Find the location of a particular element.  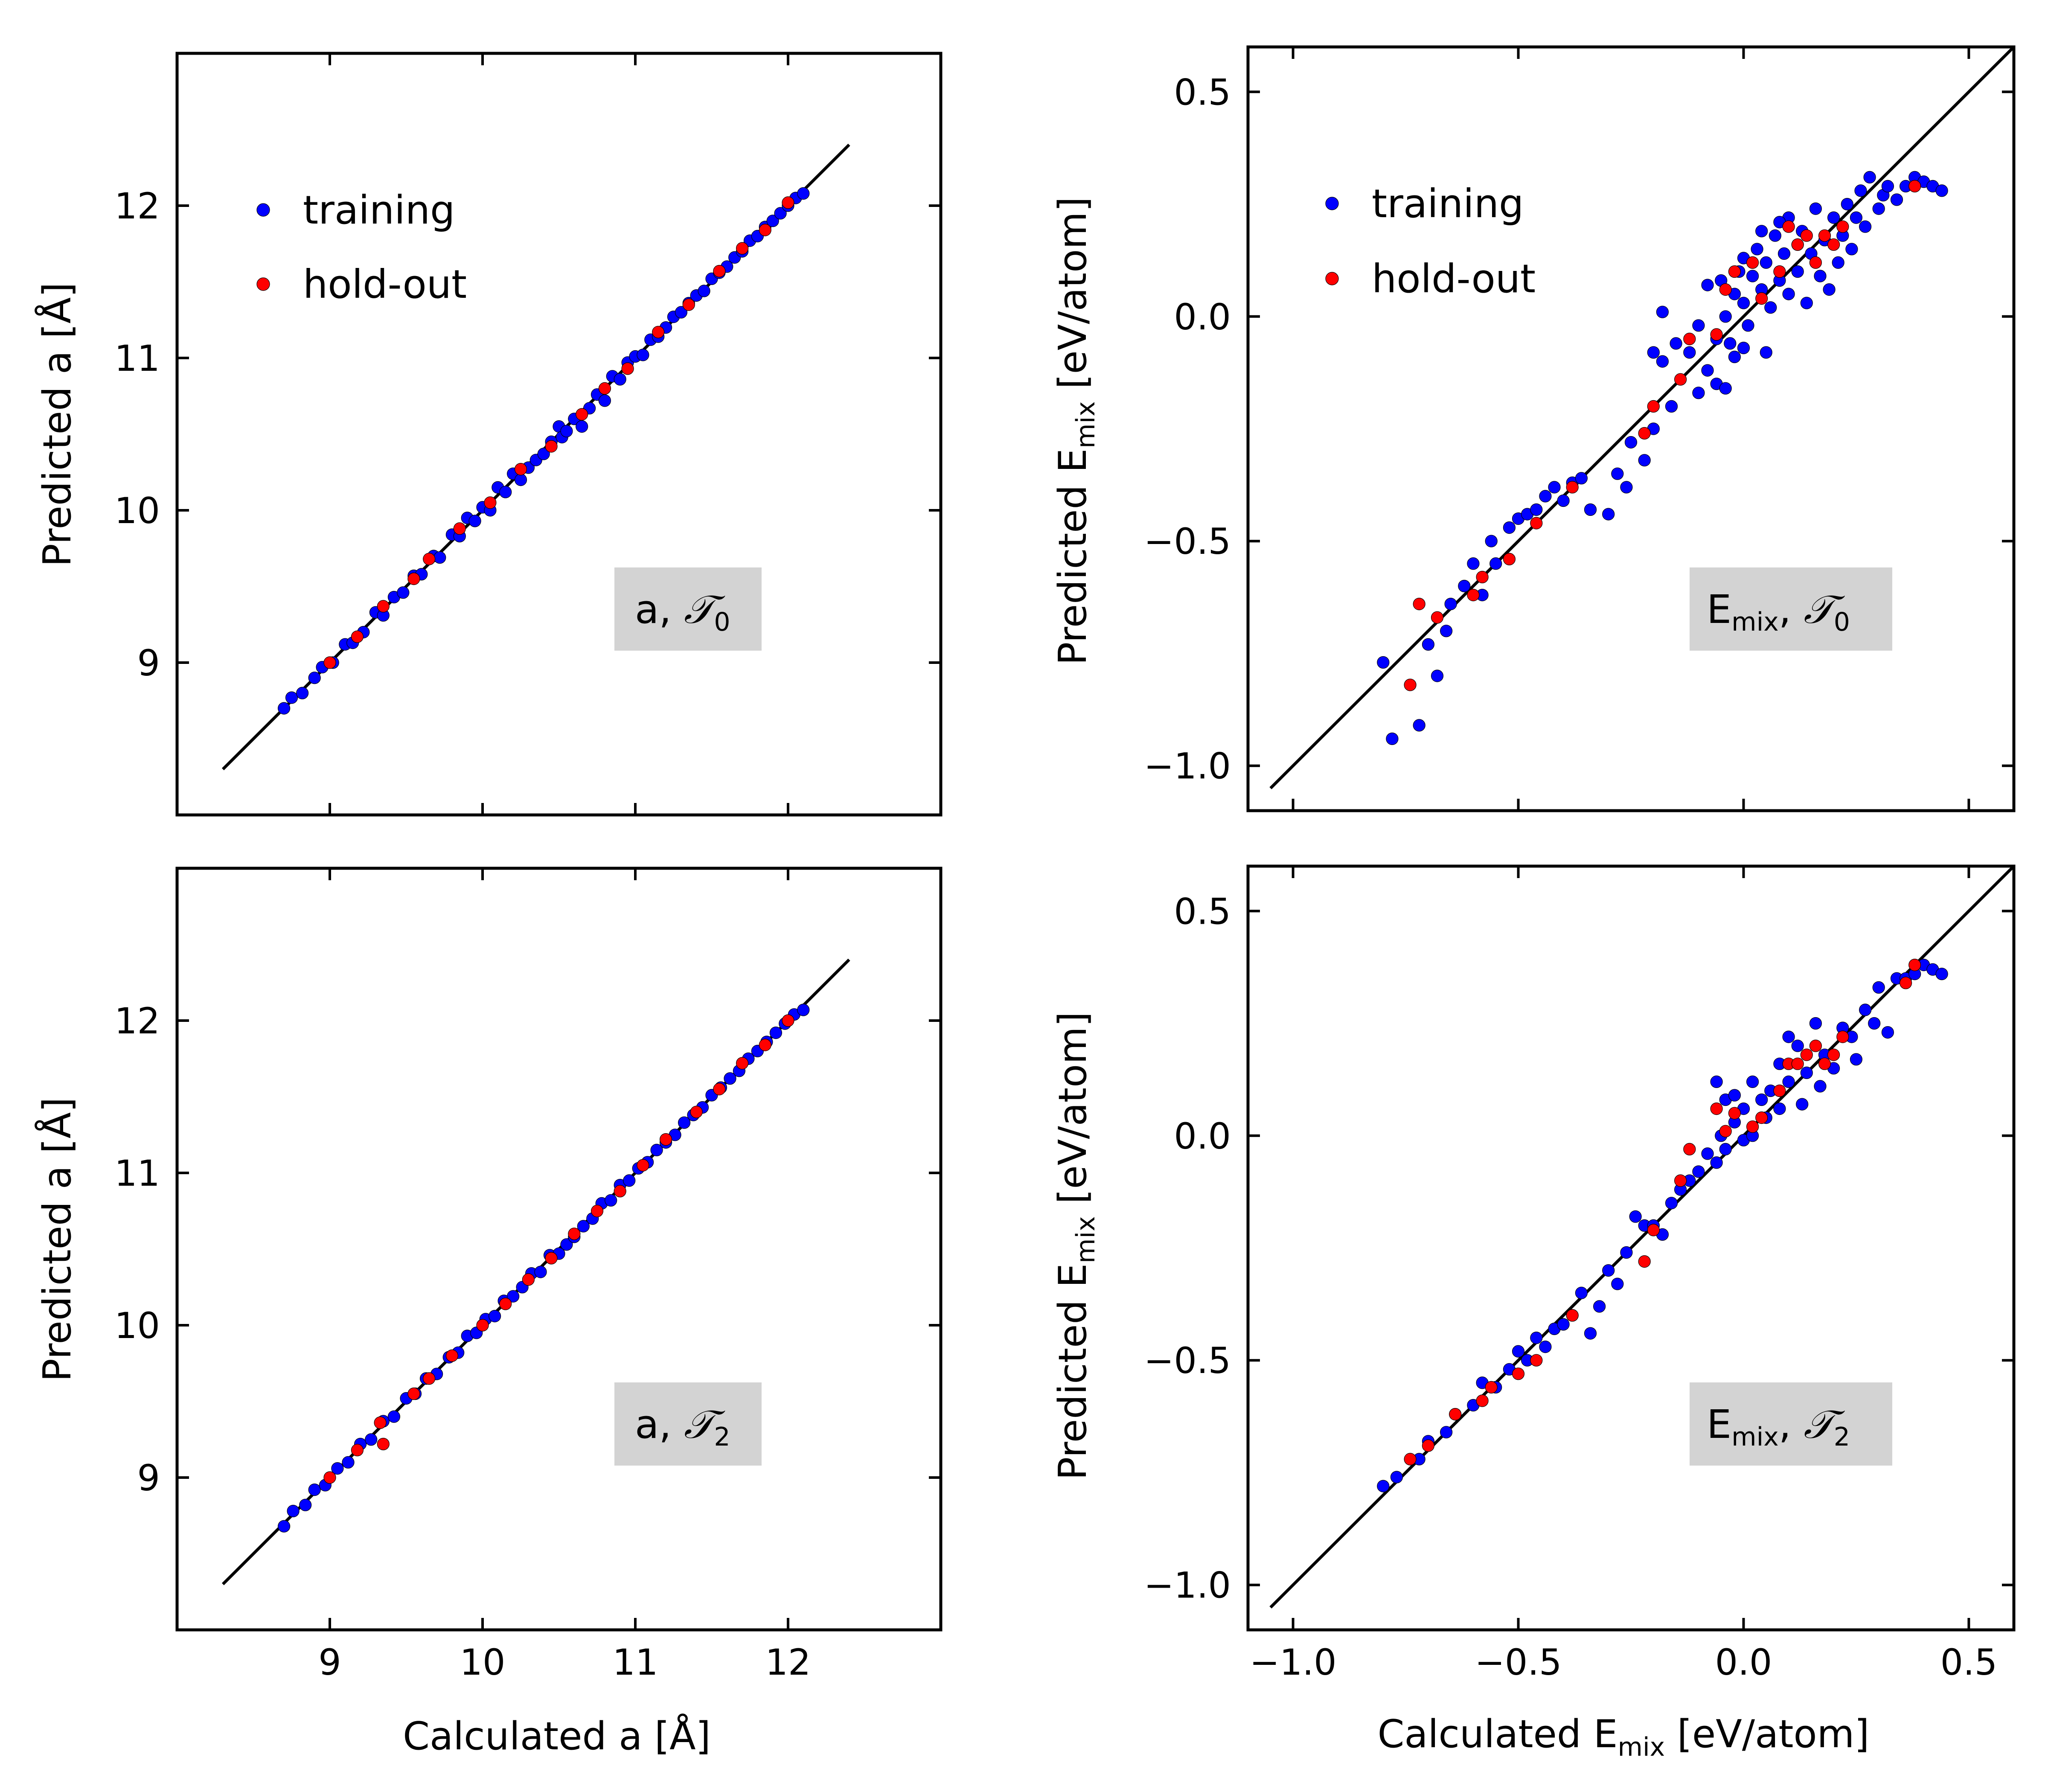

a_t2-ytick-label: 11 is located at coordinates (137, 1173).